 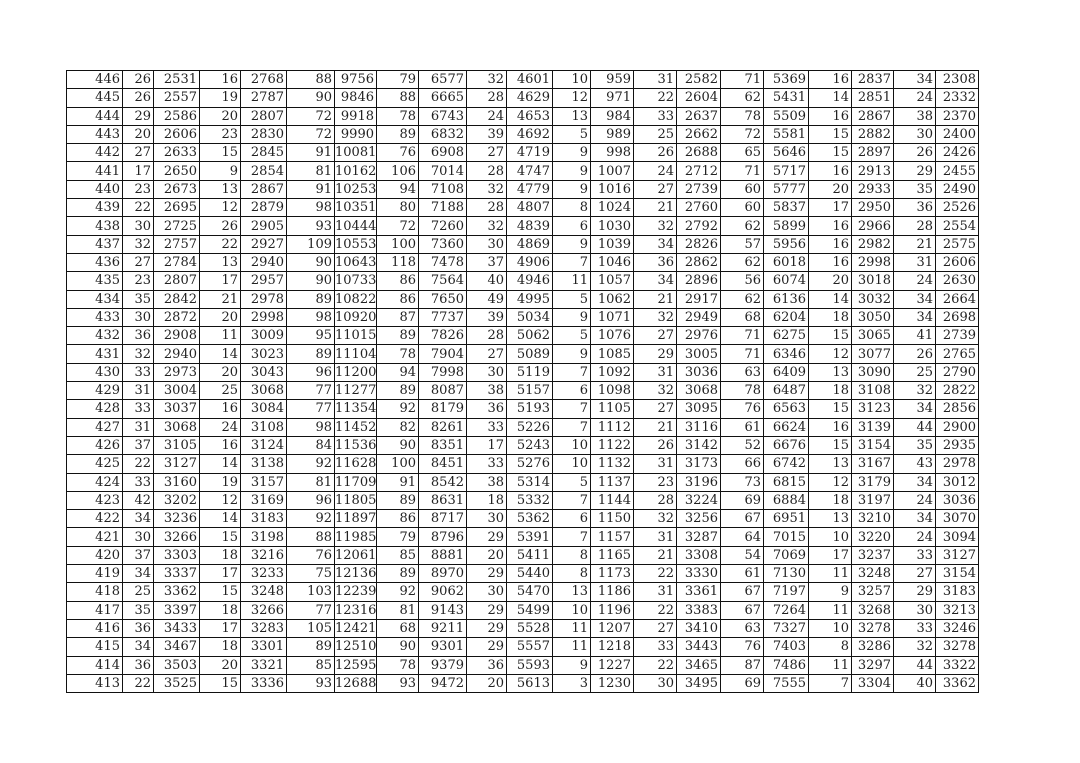 I want to click on cumulative-cell: 1105, so click(x=612, y=409).